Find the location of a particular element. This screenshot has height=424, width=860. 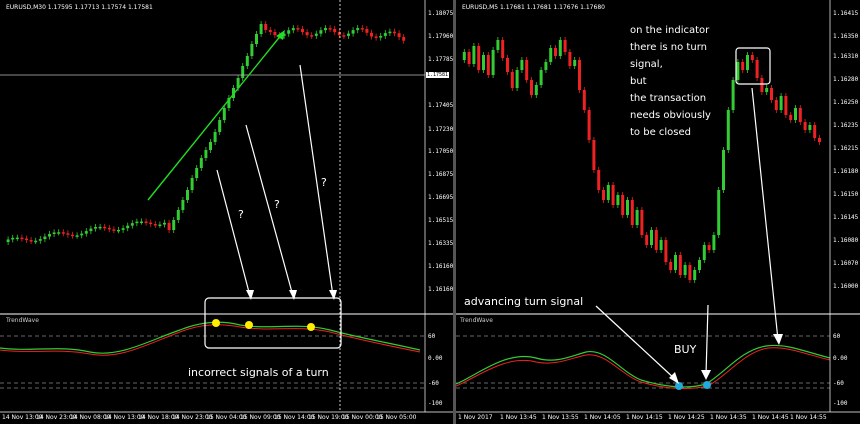

left-price-label: 1.16875 is located at coordinates (441, 174).